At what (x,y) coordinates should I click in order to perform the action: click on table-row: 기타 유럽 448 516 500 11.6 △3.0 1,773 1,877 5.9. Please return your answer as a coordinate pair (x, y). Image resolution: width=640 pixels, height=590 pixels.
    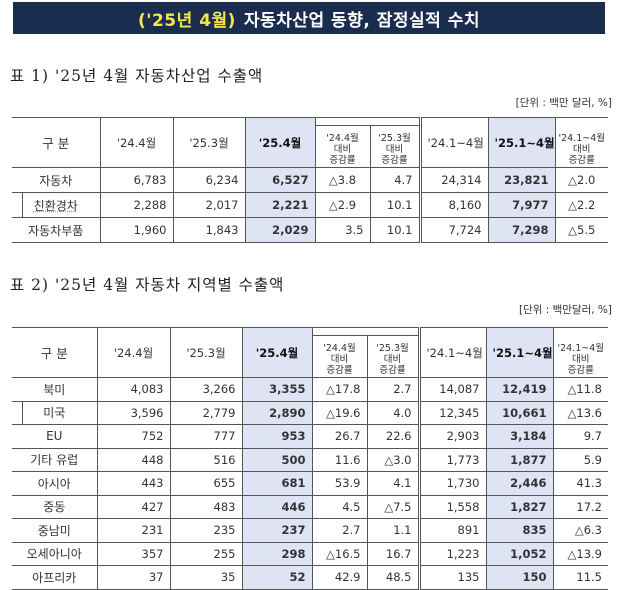
    Looking at the image, I should click on (310, 459).